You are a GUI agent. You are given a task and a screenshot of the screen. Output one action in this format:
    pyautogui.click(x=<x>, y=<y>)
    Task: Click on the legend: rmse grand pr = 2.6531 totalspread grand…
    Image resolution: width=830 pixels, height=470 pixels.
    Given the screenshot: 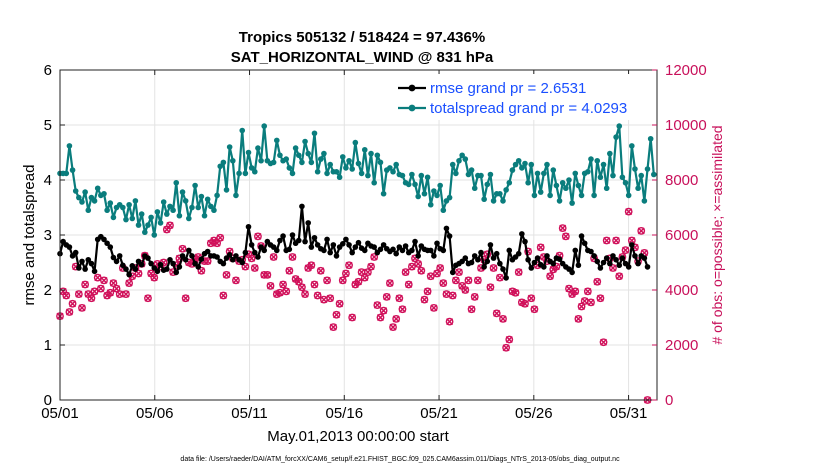 What is the action you would take?
    pyautogui.click(x=523, y=97)
    